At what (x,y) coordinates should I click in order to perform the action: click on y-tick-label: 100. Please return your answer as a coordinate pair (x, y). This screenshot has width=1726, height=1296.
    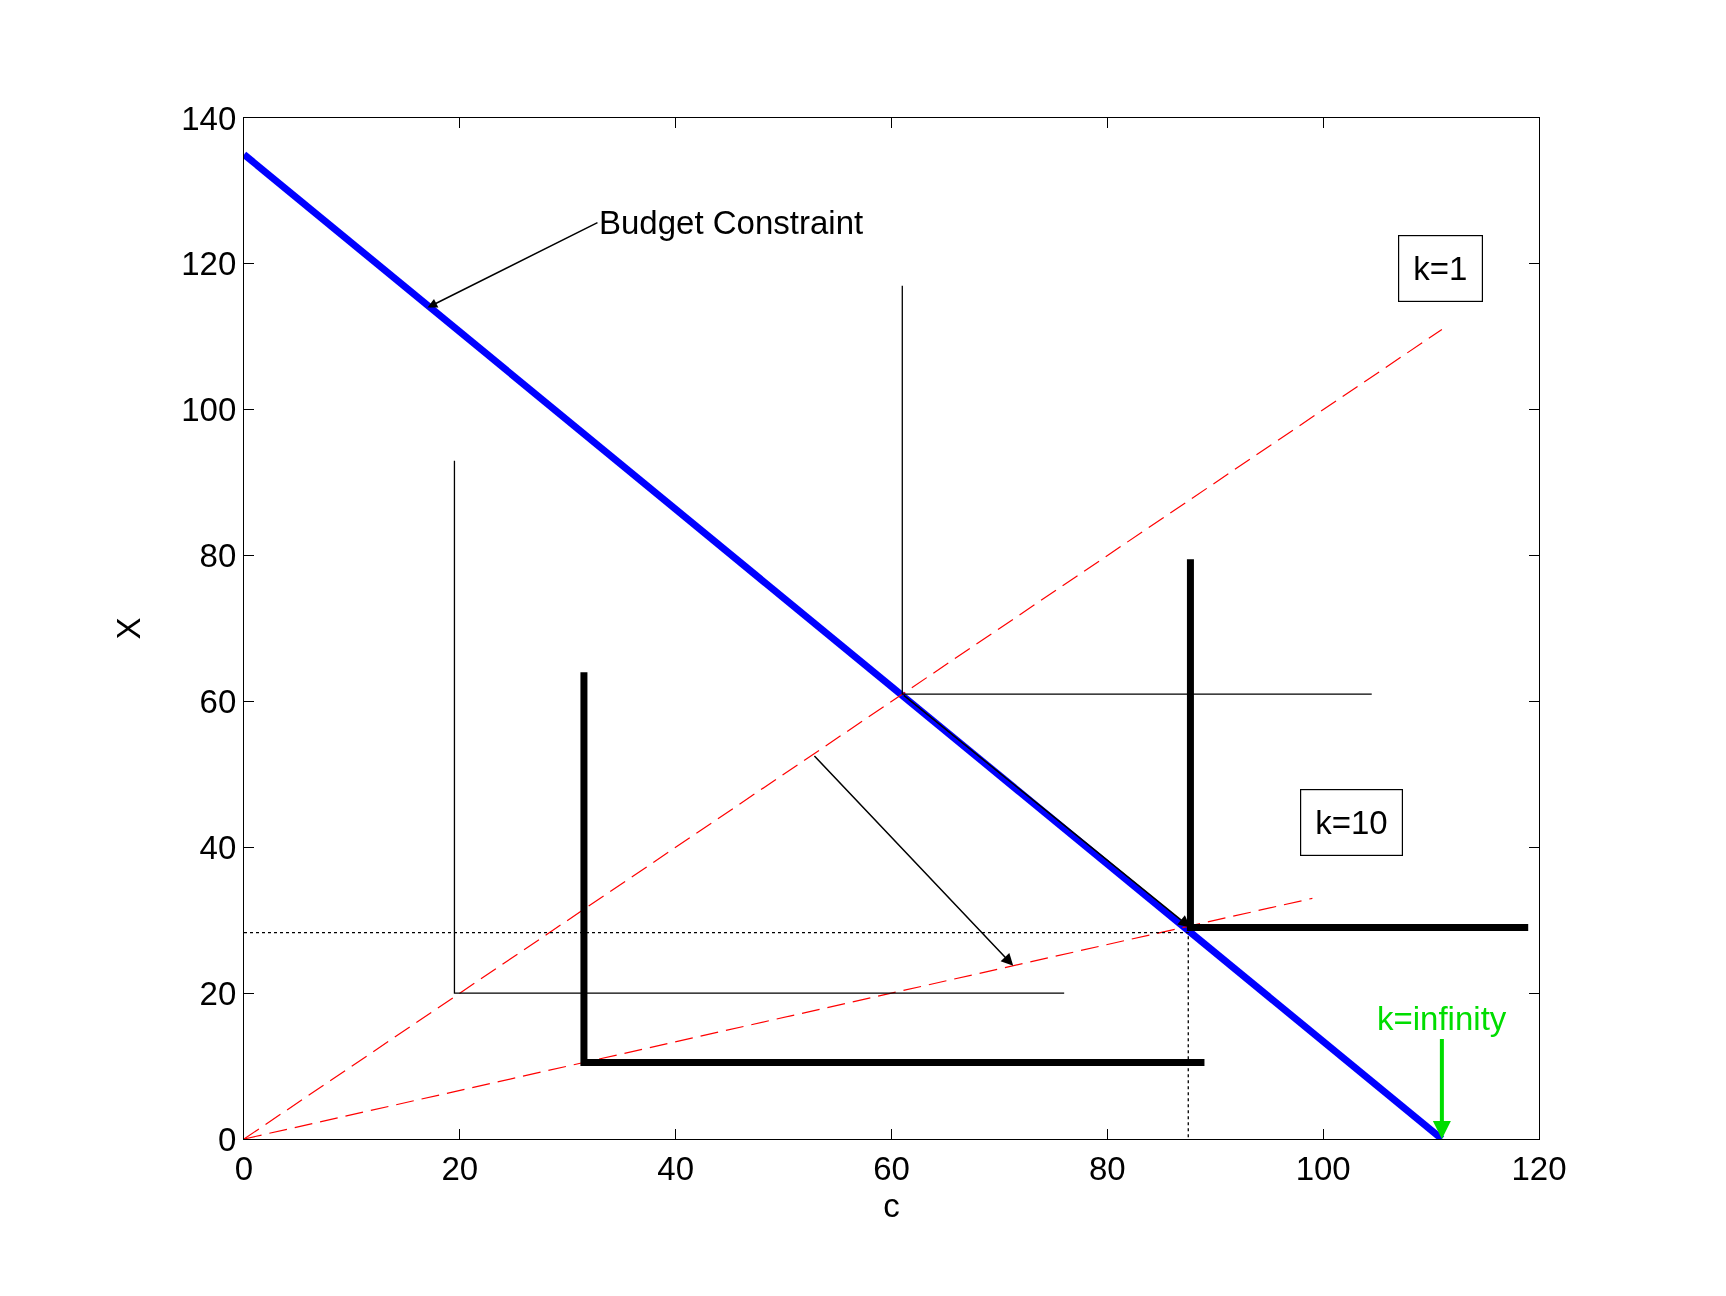
    Looking at the image, I should click on (209, 410).